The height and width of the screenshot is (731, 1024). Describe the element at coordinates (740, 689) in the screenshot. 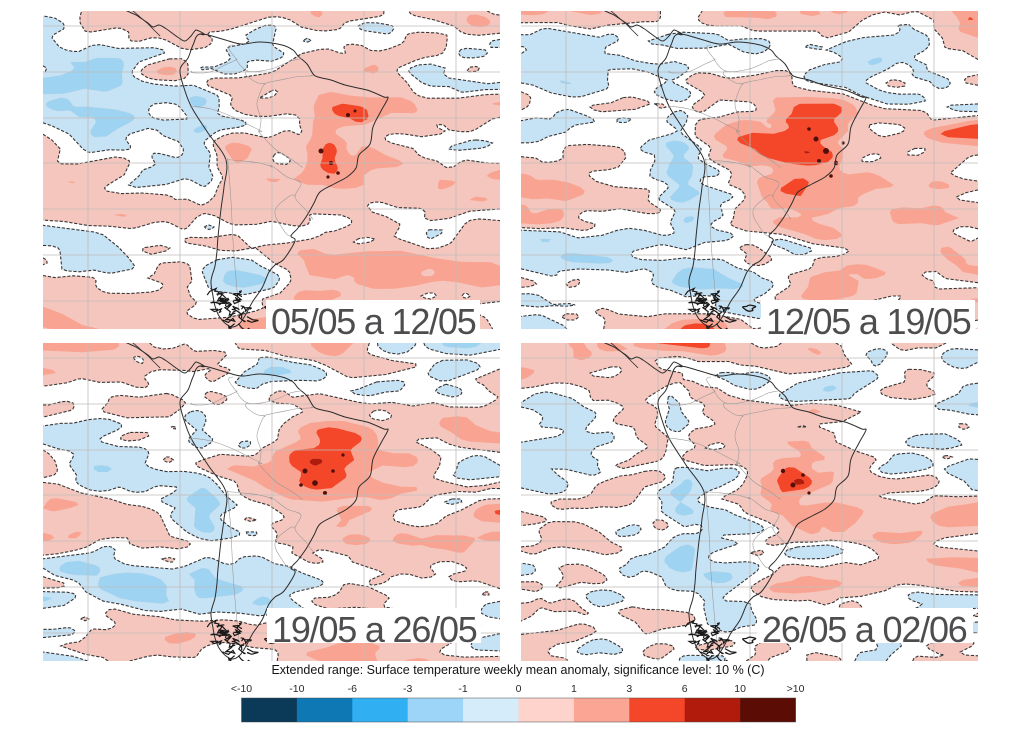

I see `svg-text: 10` at that location.